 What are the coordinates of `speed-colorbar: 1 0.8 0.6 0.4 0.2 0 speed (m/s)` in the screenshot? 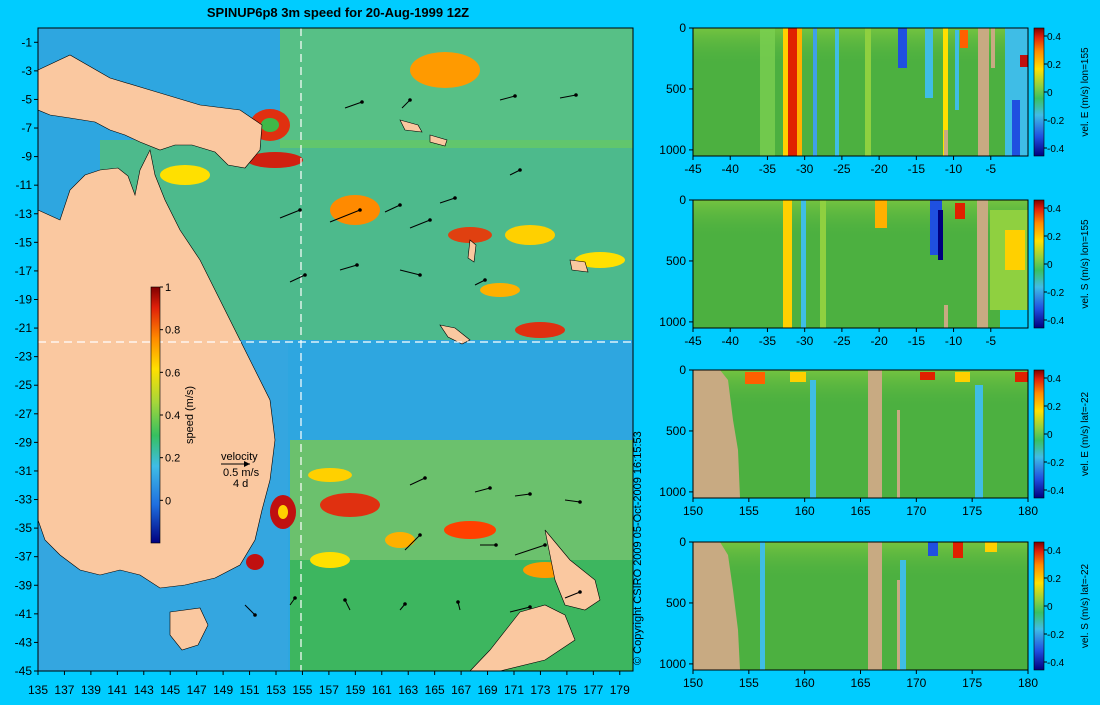 It's located at (173, 413).